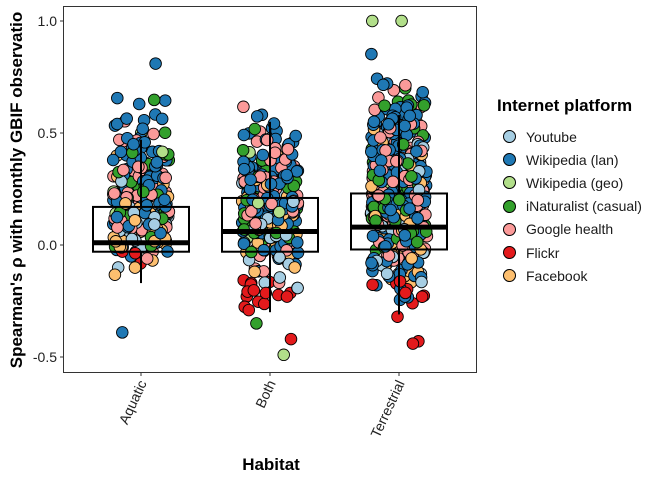  Describe the element at coordinates (575, 182) in the screenshot. I see `legend-label: Wikipedia (geo)` at that location.